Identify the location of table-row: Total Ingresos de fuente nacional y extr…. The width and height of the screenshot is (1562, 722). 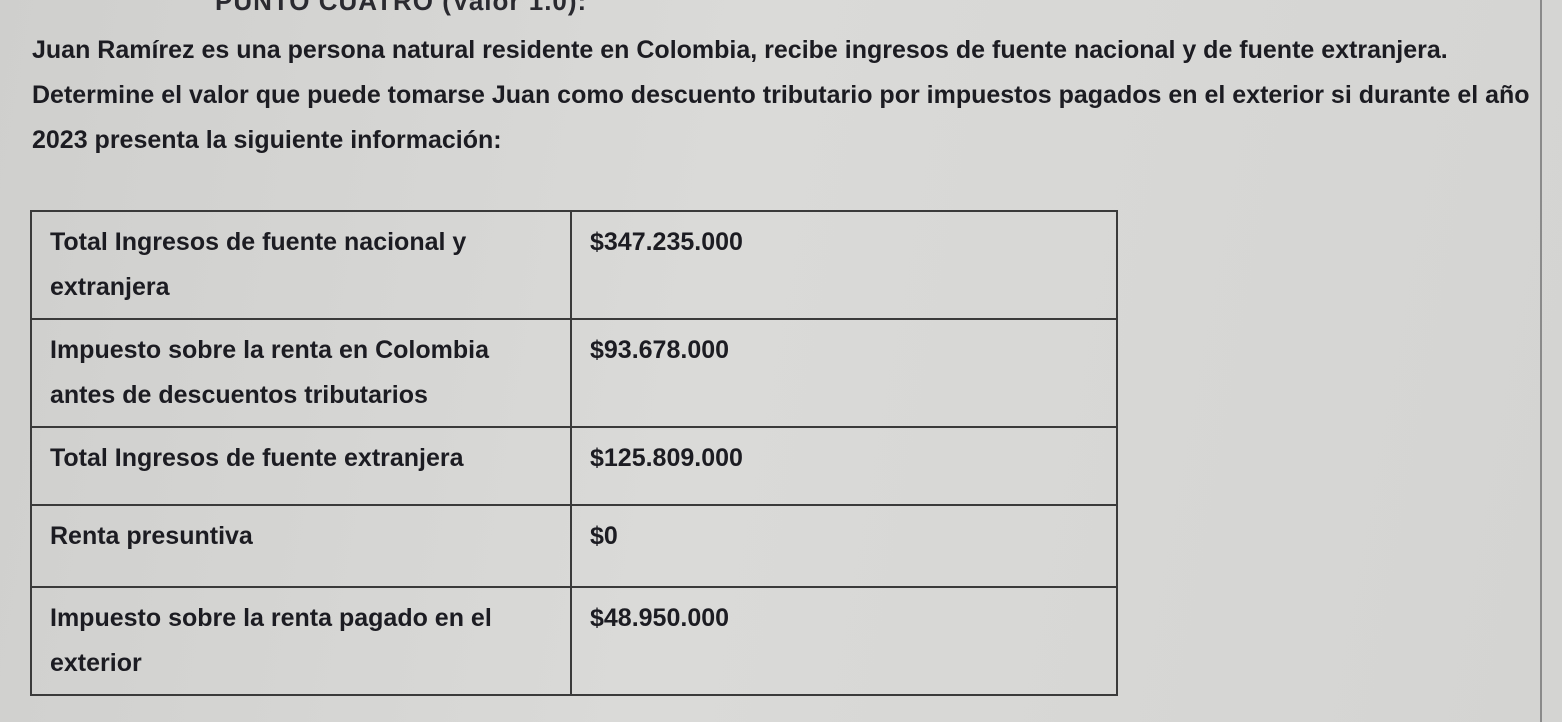
(574, 265).